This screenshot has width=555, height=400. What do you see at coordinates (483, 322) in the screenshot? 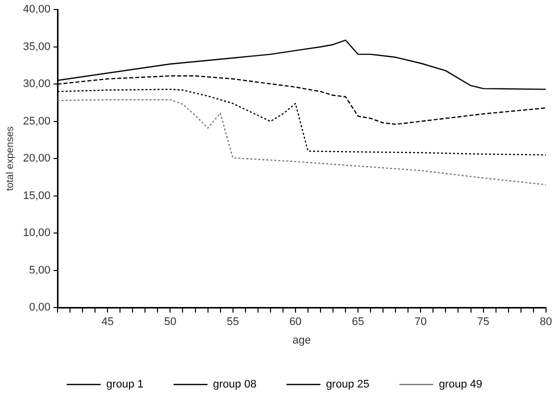
I see `x-tick-label: 75` at bounding box center [483, 322].